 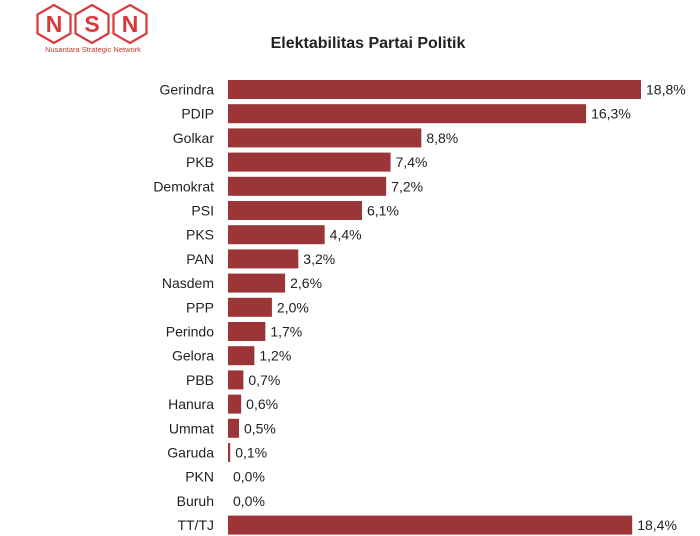 I want to click on chart-title: Elektabilitas Partai Politik, so click(x=368, y=43).